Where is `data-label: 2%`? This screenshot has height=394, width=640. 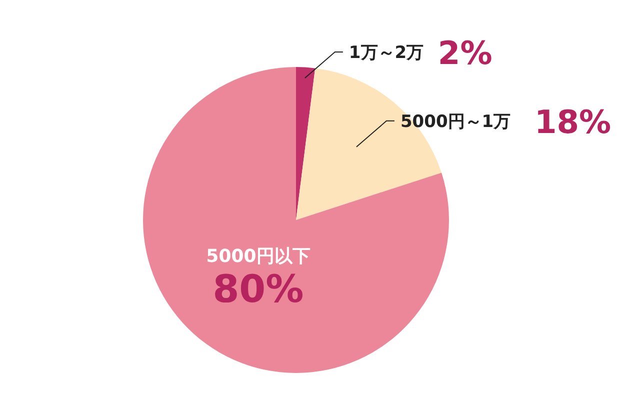
data-label: 2% is located at coordinates (465, 53).